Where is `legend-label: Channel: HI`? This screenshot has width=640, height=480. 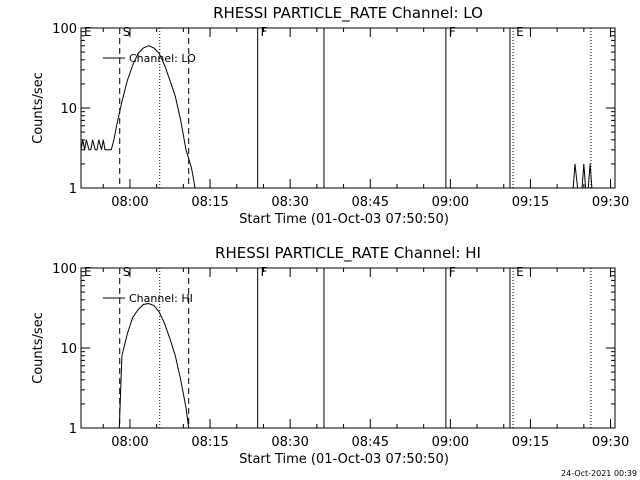 legend-label: Channel: HI is located at coordinates (161, 298).